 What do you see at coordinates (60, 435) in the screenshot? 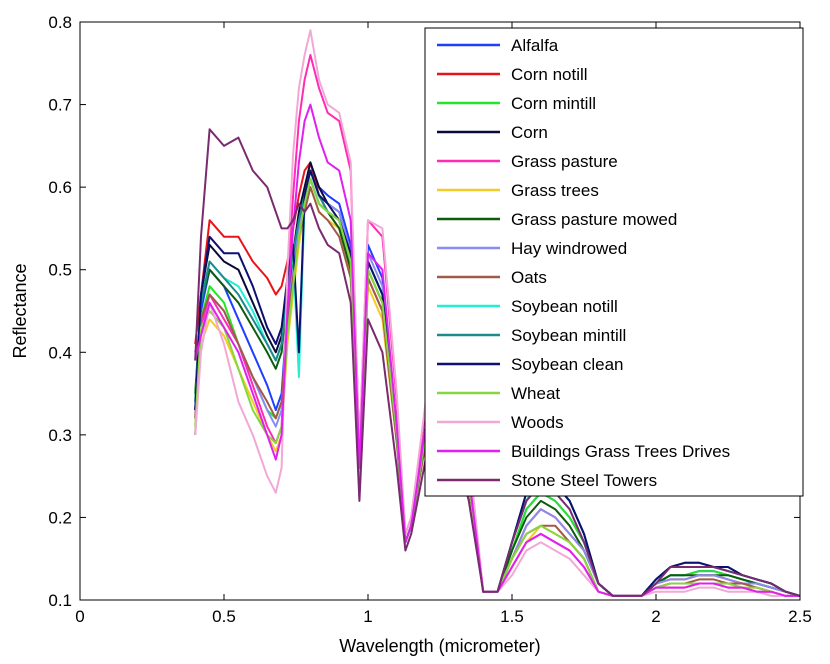
I see `y-tick-label: 0.3` at bounding box center [60, 435].